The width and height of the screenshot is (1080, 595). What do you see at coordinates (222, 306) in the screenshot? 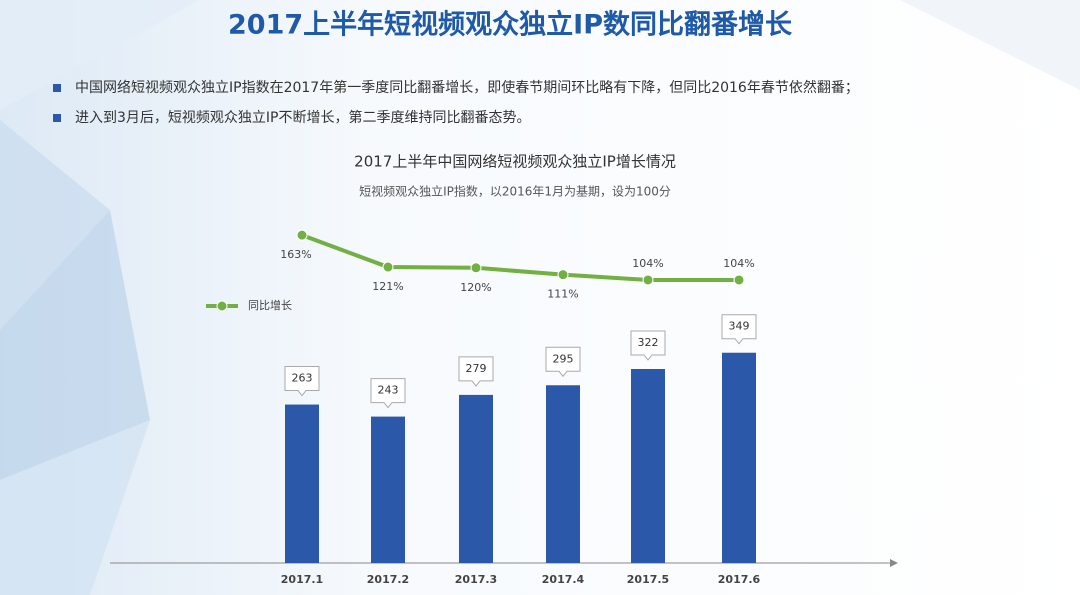
I see `legend-marker` at bounding box center [222, 306].